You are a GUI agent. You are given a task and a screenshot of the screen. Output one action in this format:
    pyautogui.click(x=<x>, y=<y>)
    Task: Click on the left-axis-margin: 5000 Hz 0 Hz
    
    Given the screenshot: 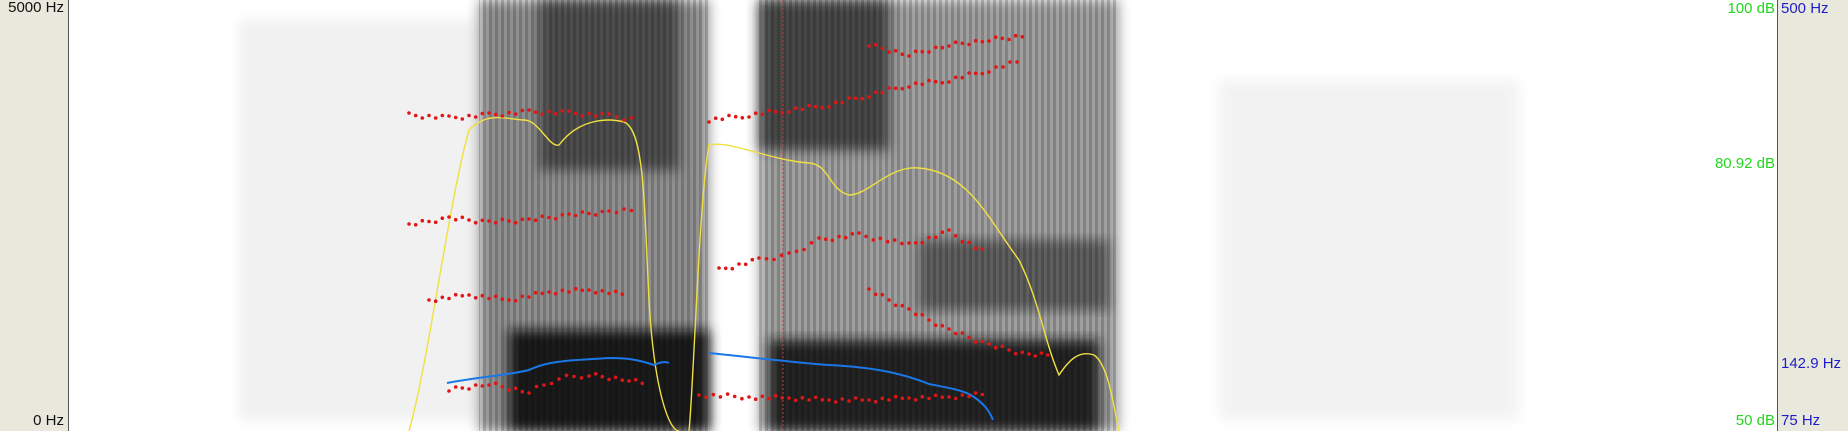 What is the action you would take?
    pyautogui.click(x=34, y=215)
    